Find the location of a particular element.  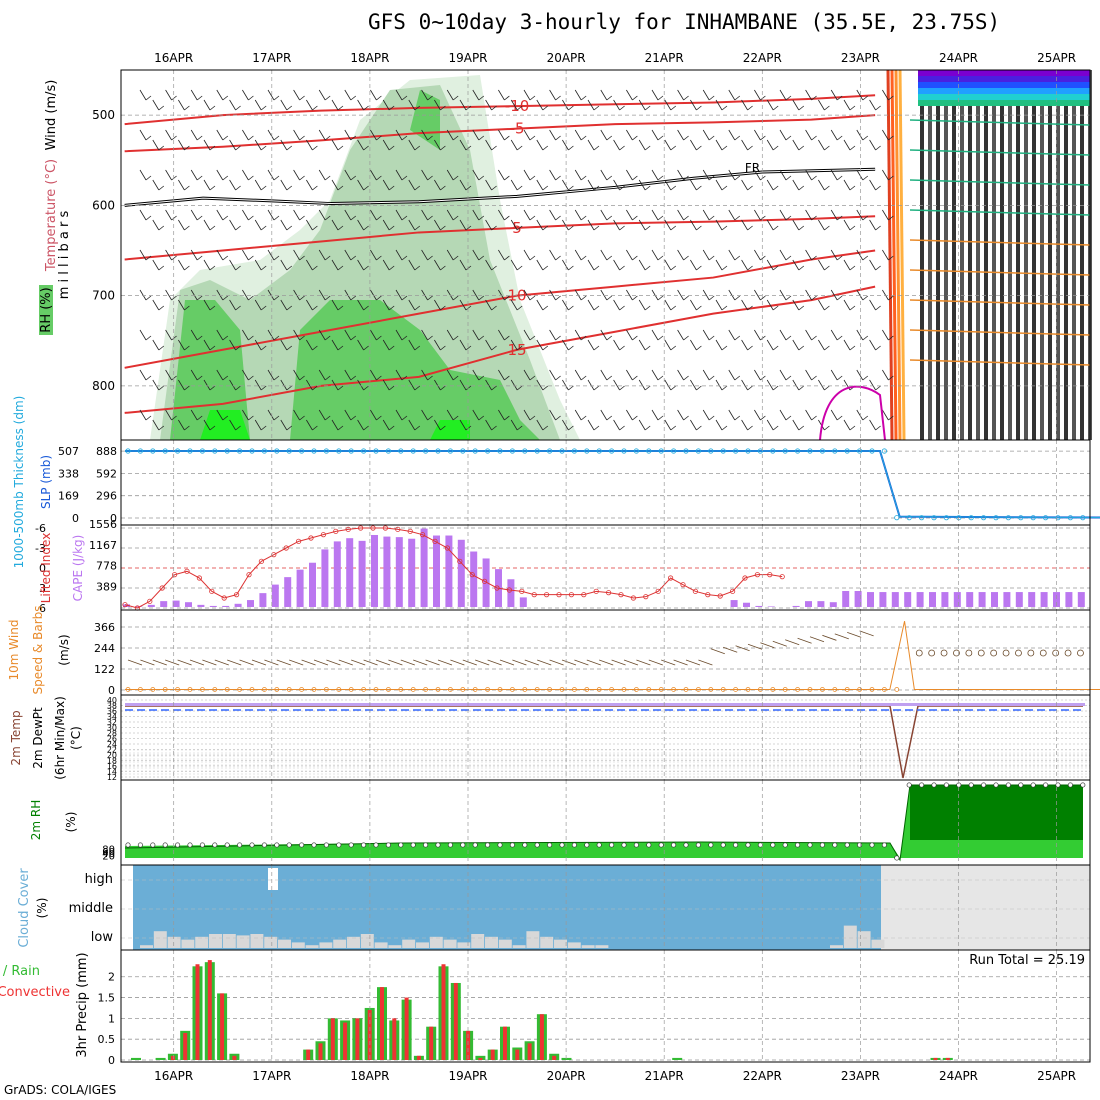

panel-frame-2m-temp-dewpt is located at coordinates (605, 737).